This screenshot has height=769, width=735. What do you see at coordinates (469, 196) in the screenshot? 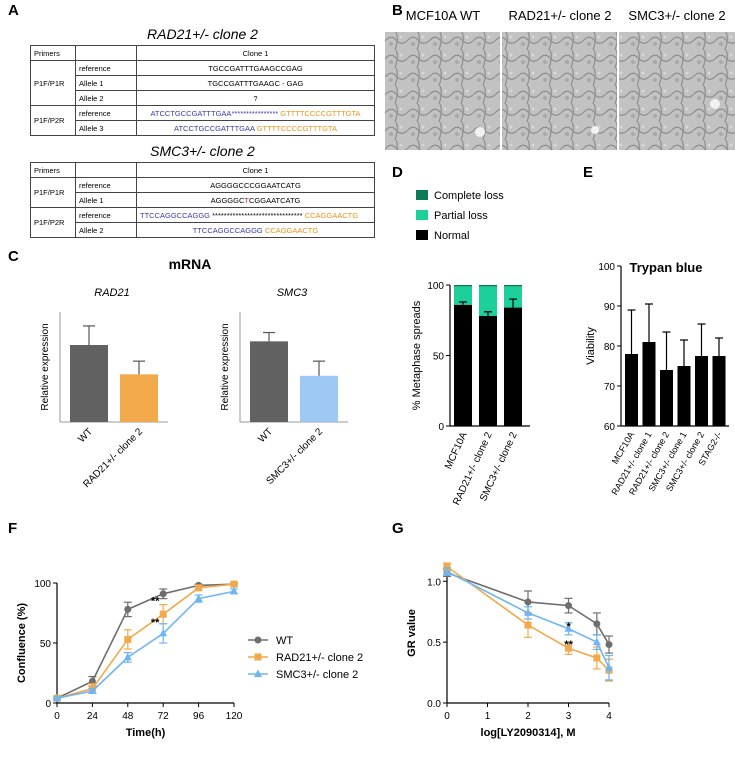
I see `legend-label: Complete loss` at bounding box center [469, 196].